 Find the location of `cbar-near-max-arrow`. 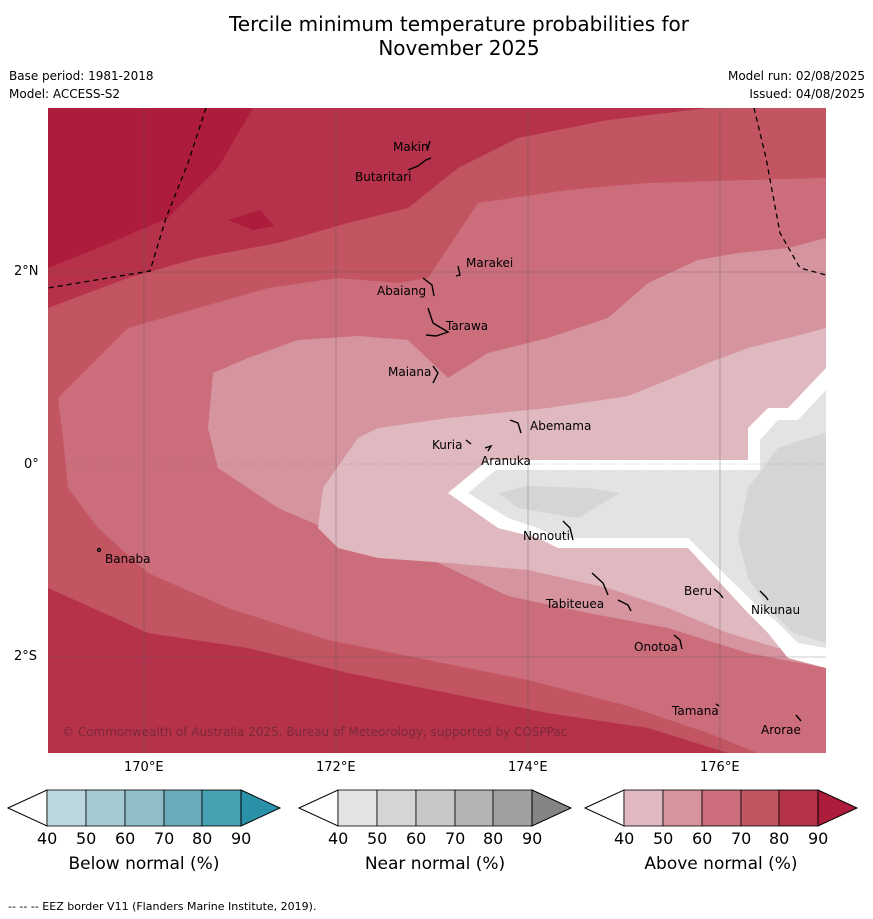

cbar-near-max-arrow is located at coordinates (552, 808).